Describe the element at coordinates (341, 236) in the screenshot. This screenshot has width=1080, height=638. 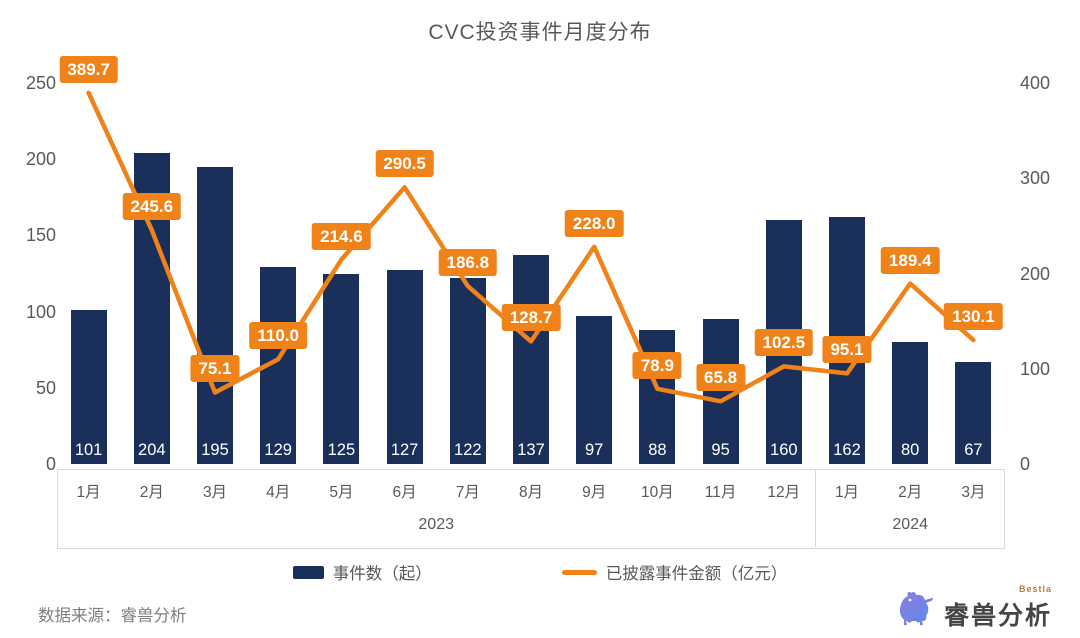
I see `line-point-label: 214.6` at that location.